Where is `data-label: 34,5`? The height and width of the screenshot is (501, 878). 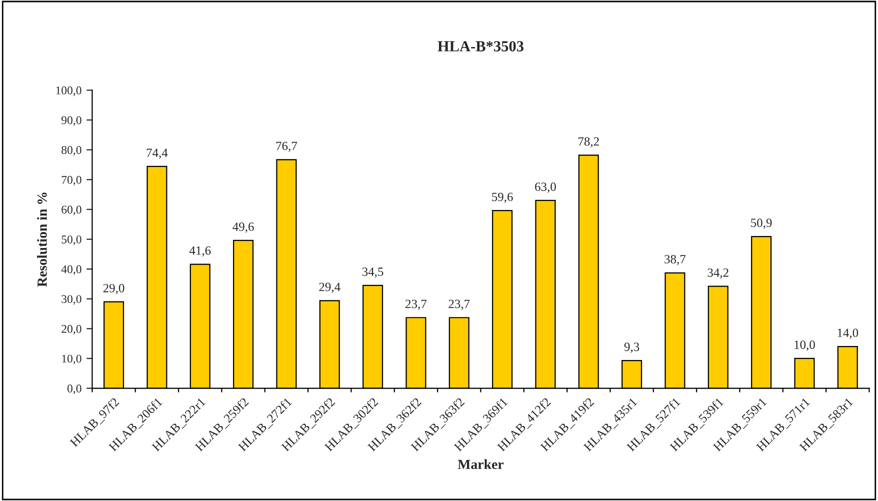
data-label: 34,5 is located at coordinates (373, 273).